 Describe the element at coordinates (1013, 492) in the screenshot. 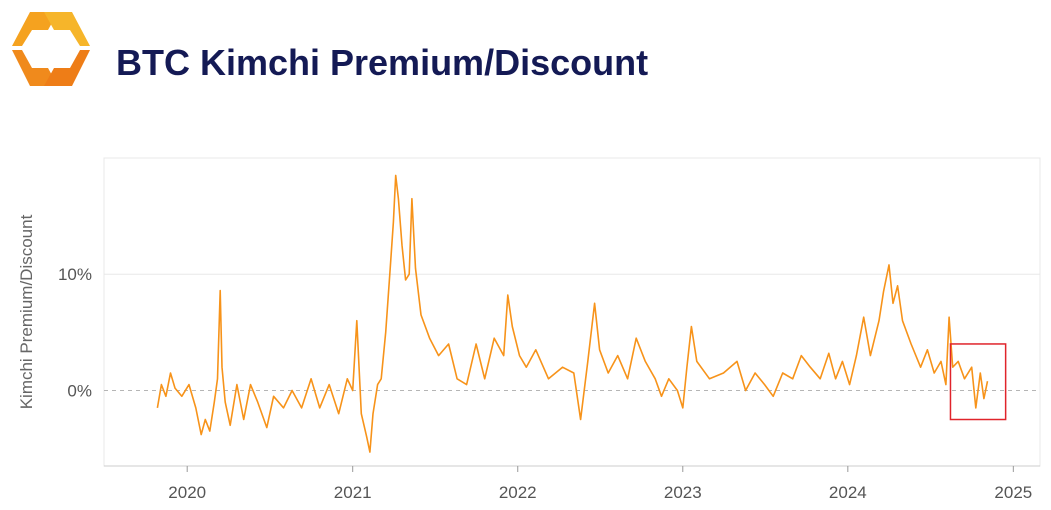

I see `x-tick-label: 2025` at that location.